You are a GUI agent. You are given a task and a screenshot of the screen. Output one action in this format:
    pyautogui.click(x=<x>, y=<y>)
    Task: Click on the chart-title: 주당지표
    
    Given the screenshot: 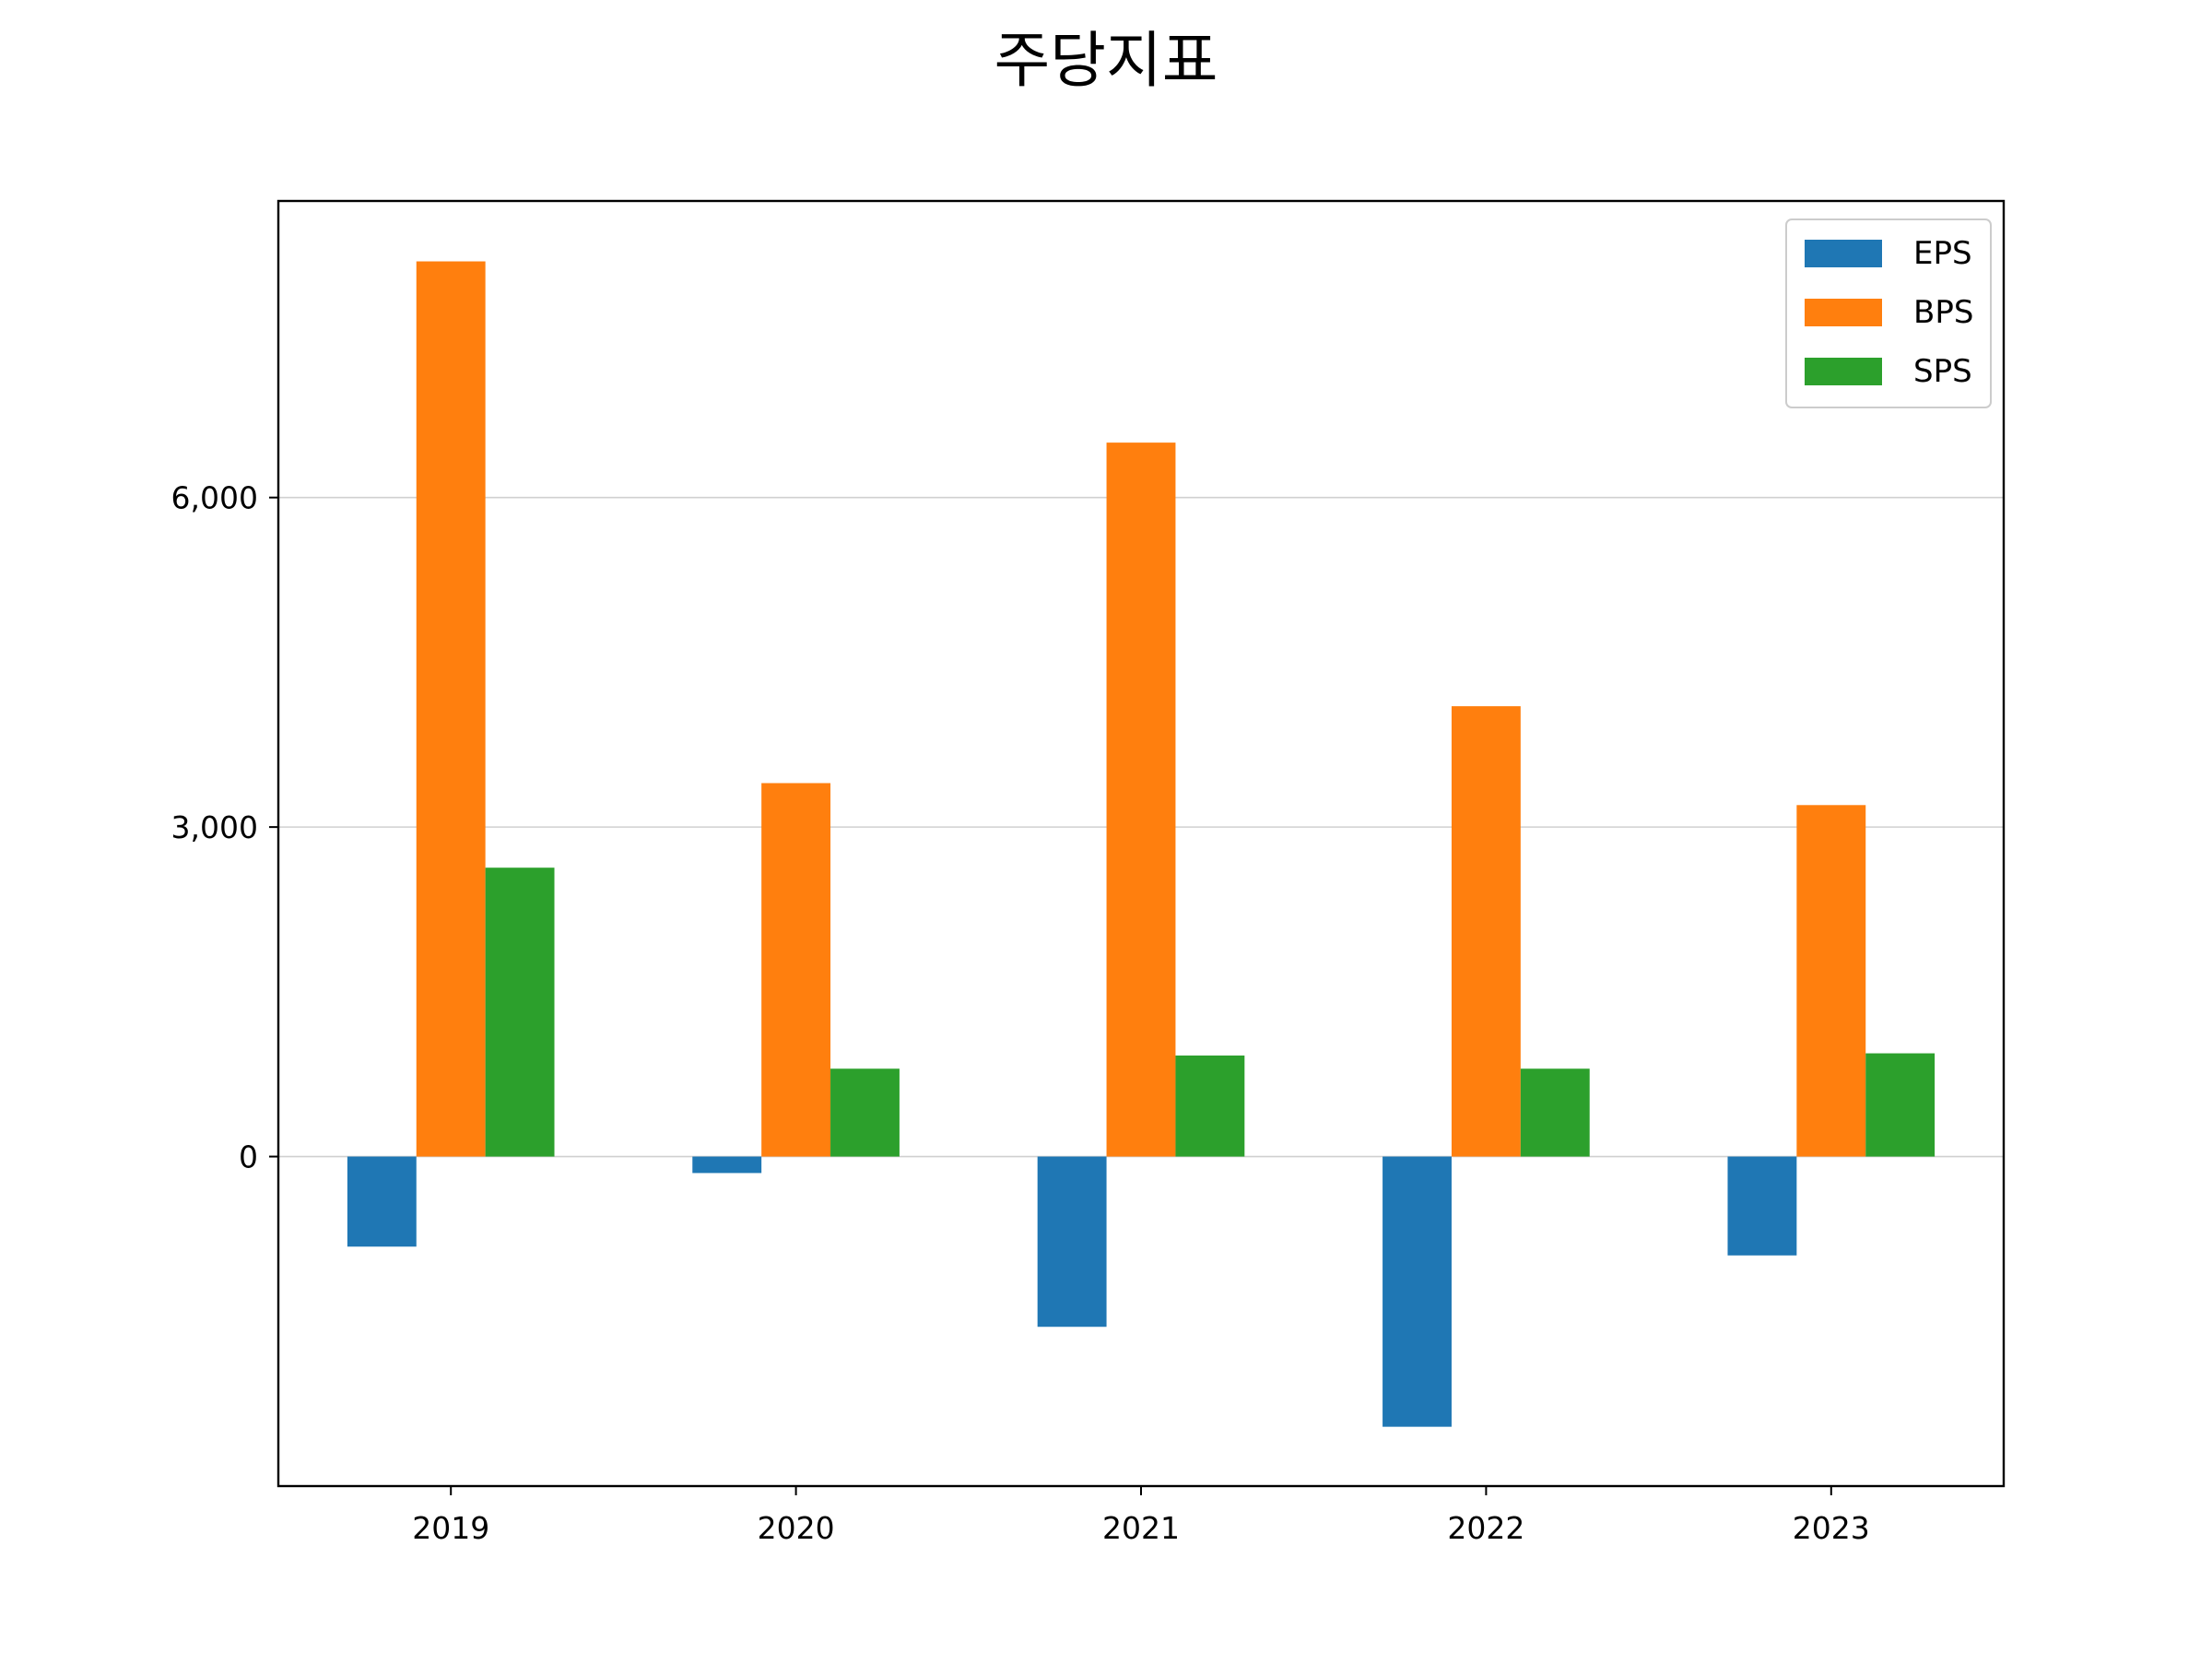 What is the action you would take?
    pyautogui.click(x=1106, y=60)
    